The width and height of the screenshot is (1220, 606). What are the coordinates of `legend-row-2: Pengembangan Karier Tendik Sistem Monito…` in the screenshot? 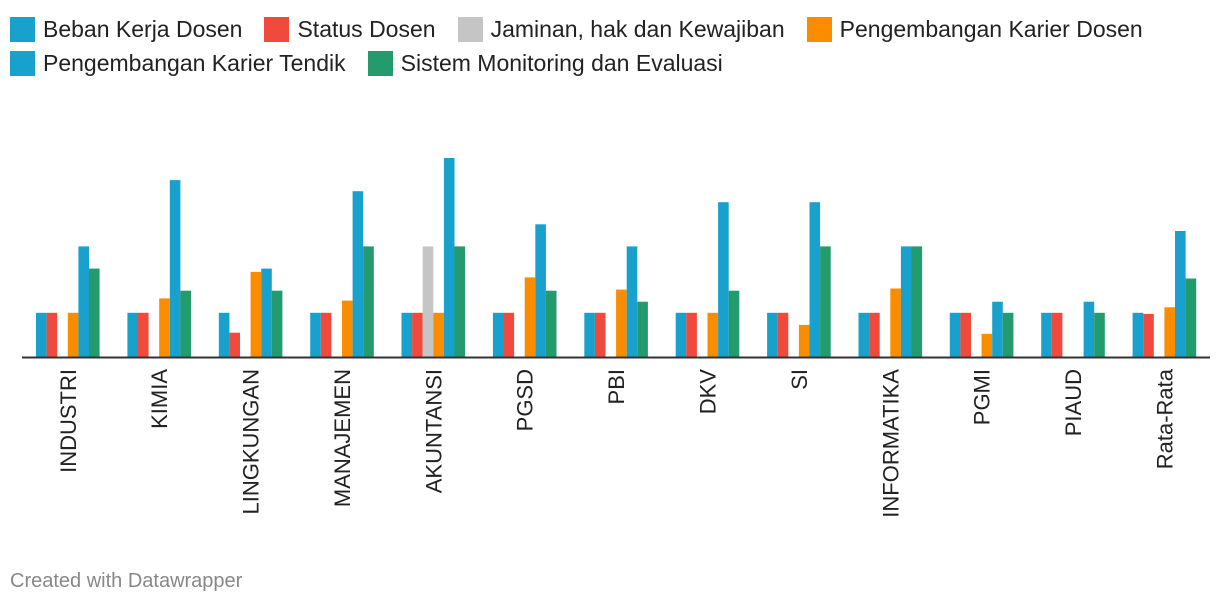 It's located at (610, 63).